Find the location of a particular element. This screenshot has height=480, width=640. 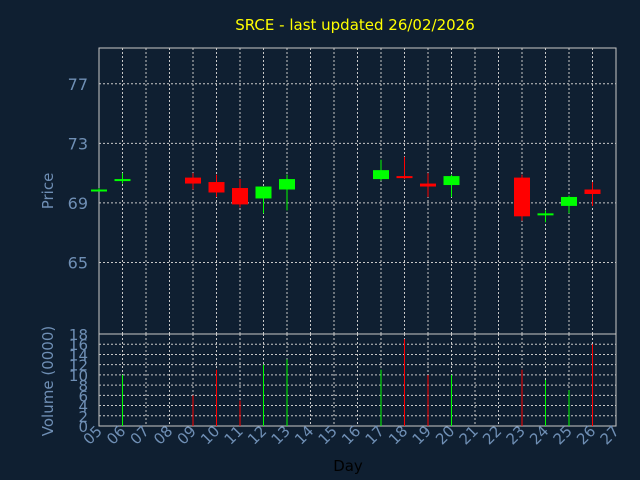

volume-tick-label: 8 is located at coordinates (83, 386).